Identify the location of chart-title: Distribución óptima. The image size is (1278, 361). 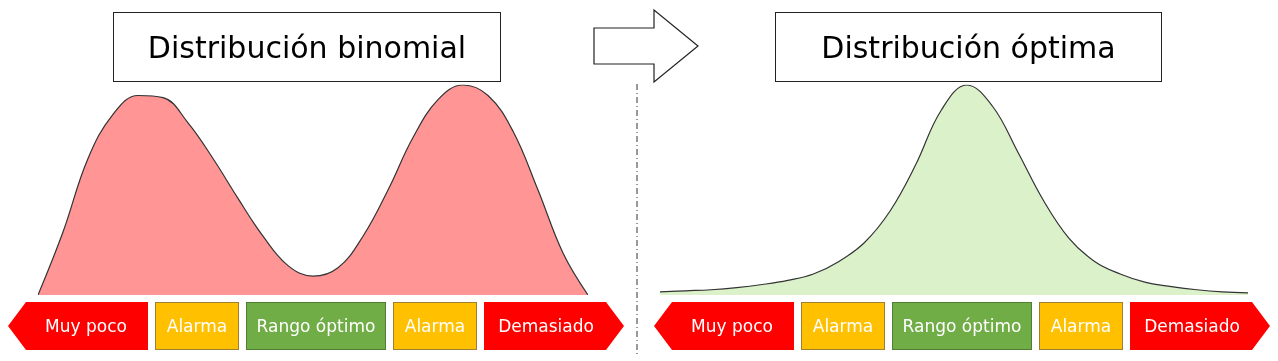
(968, 47).